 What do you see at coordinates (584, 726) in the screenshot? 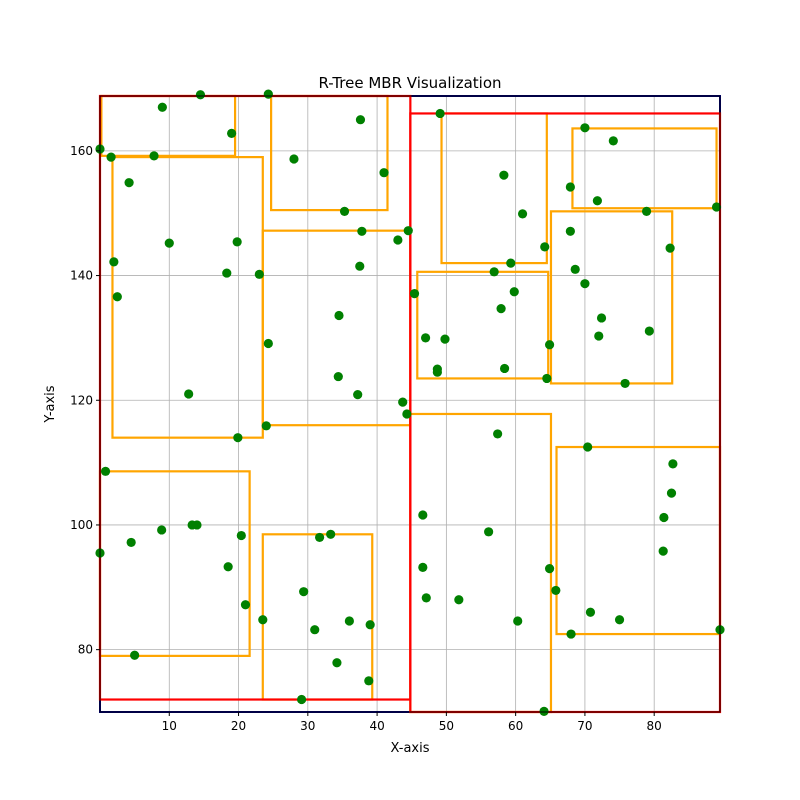
I see `x-tick-label: 70` at bounding box center [584, 726].